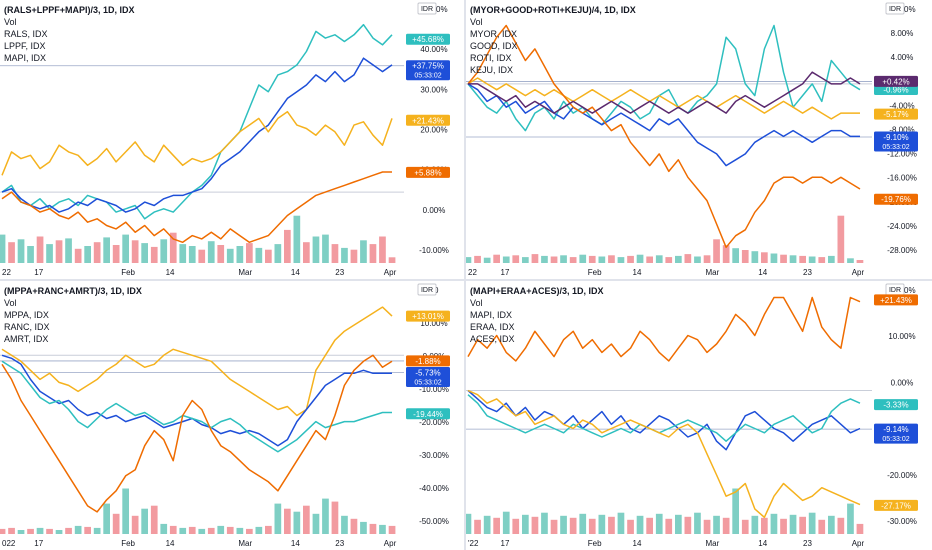 The height and width of the screenshot is (550, 932). Describe the element at coordinates (434, 422) in the screenshot. I see `y-tick-label: -20.00%` at that location.